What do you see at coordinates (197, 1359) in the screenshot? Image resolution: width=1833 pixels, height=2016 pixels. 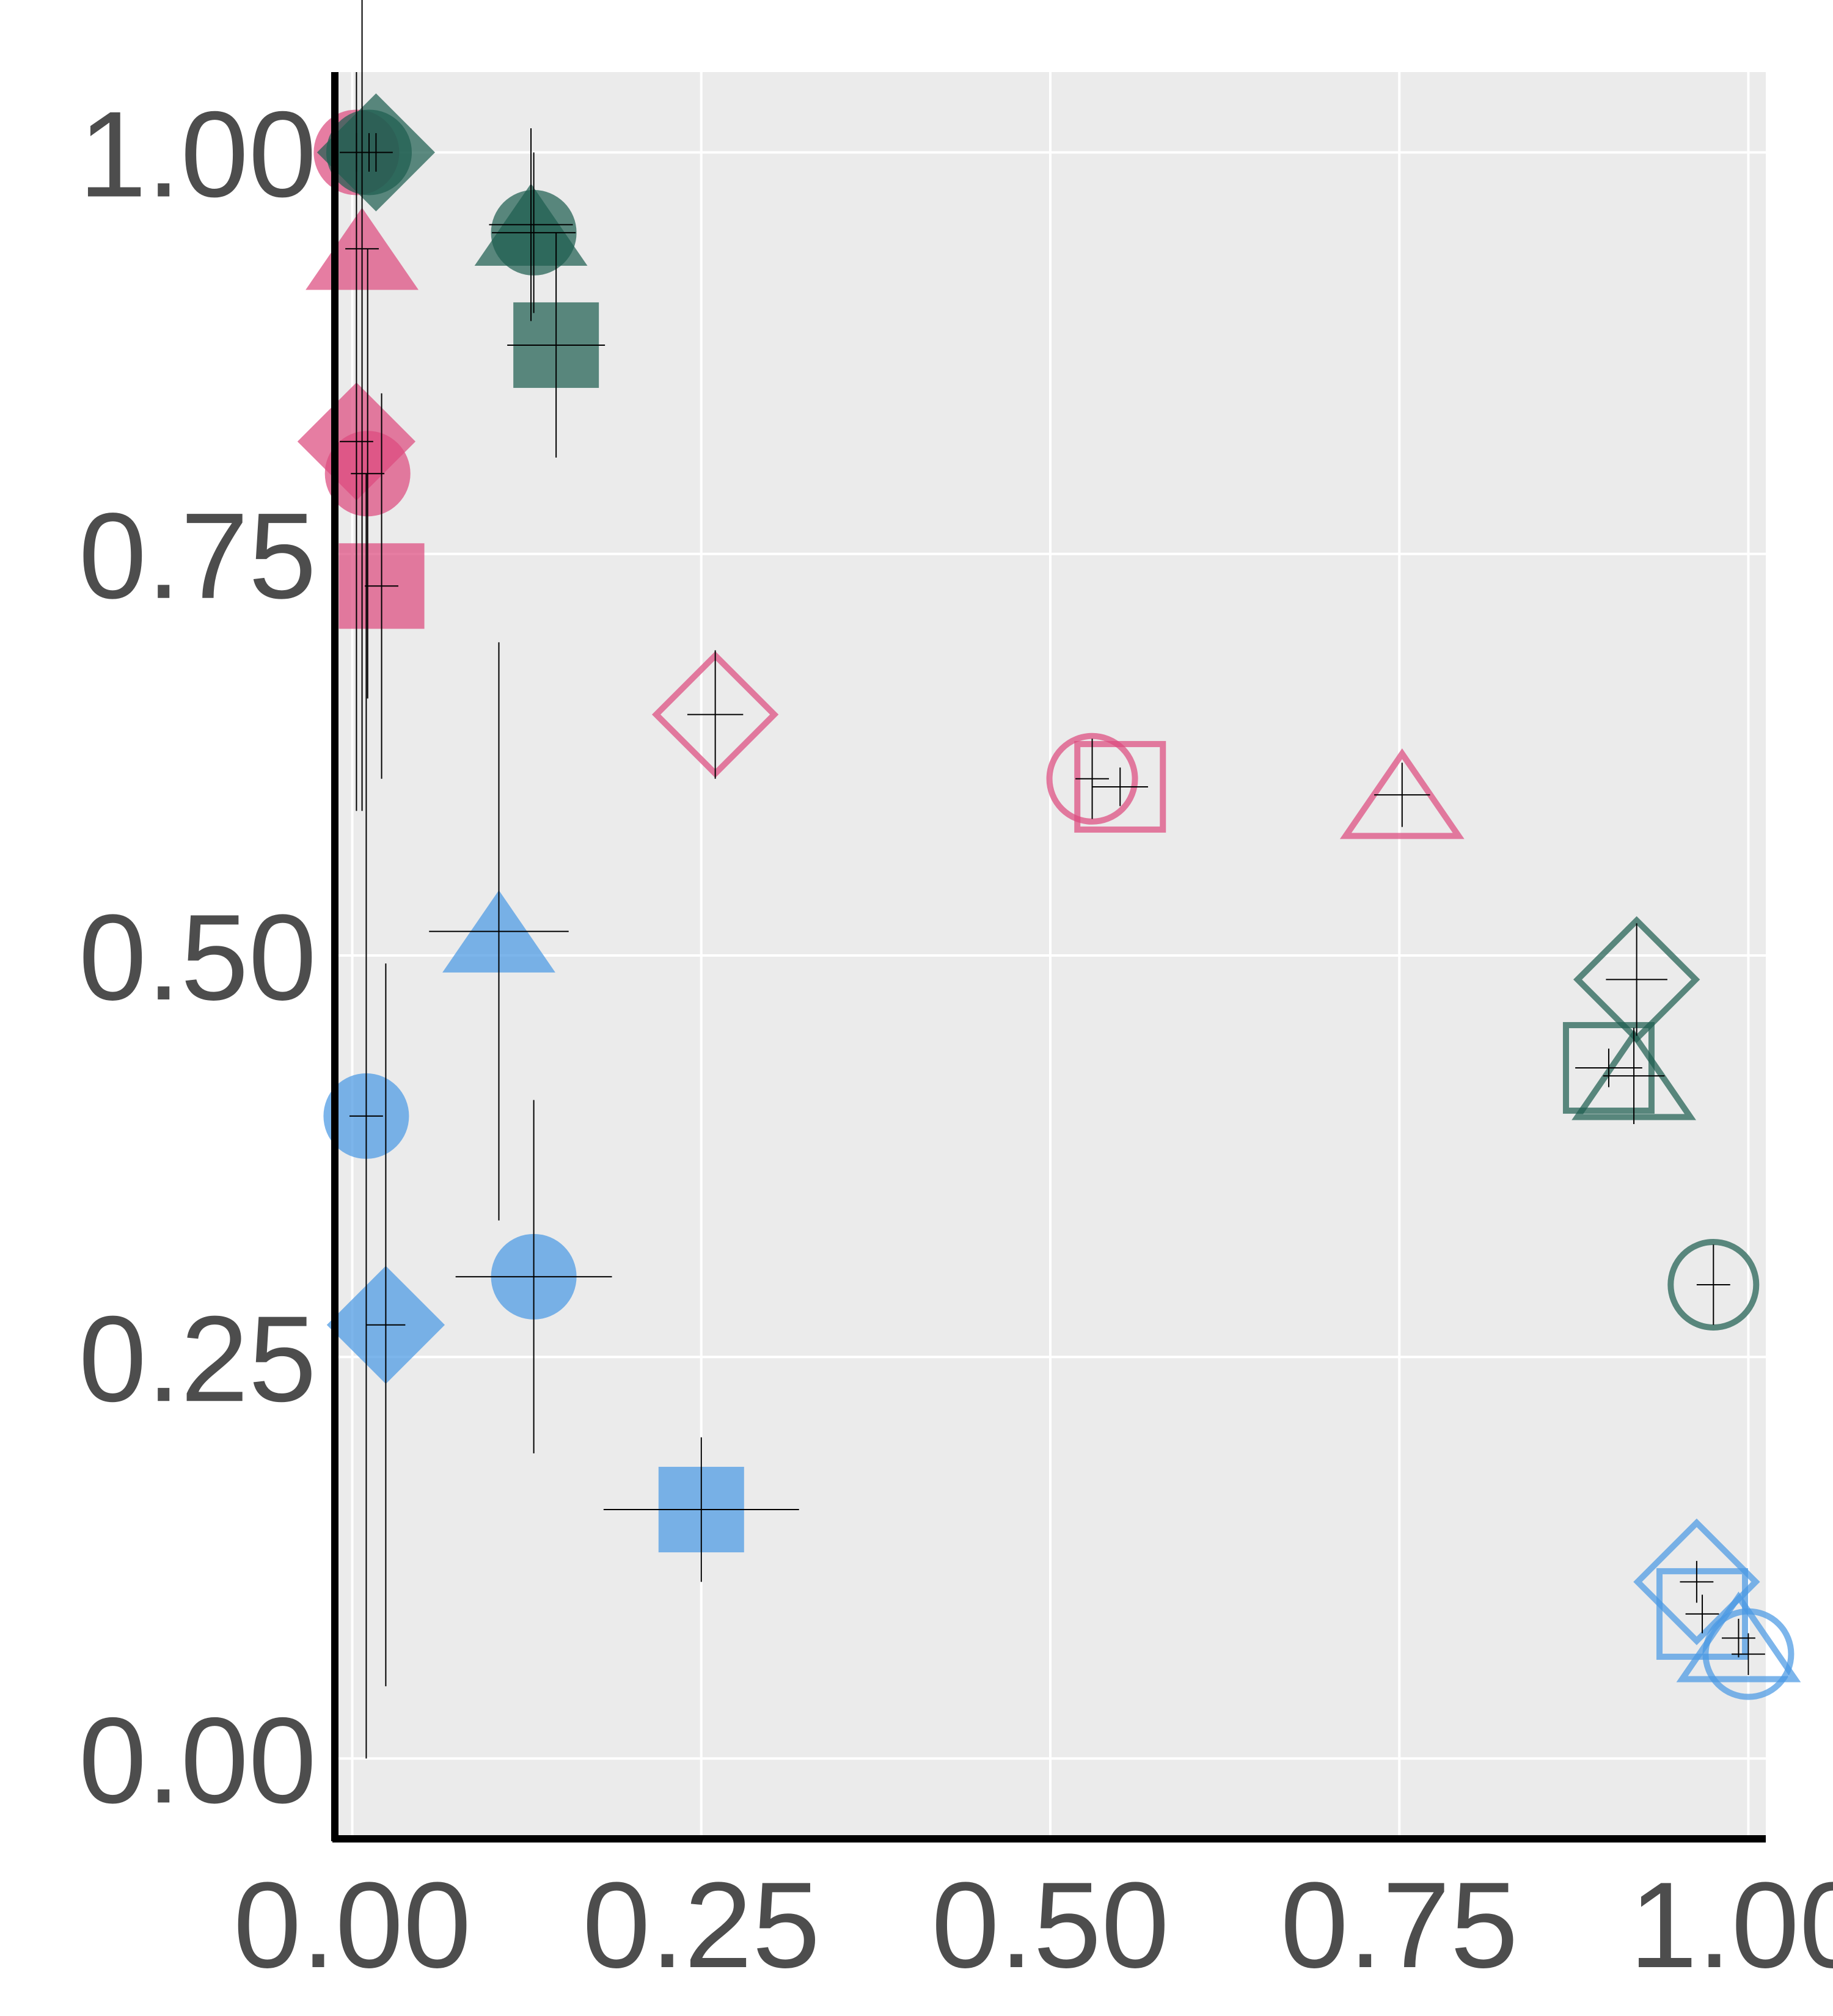 I see `y-tick-label: 0.25` at bounding box center [197, 1359].